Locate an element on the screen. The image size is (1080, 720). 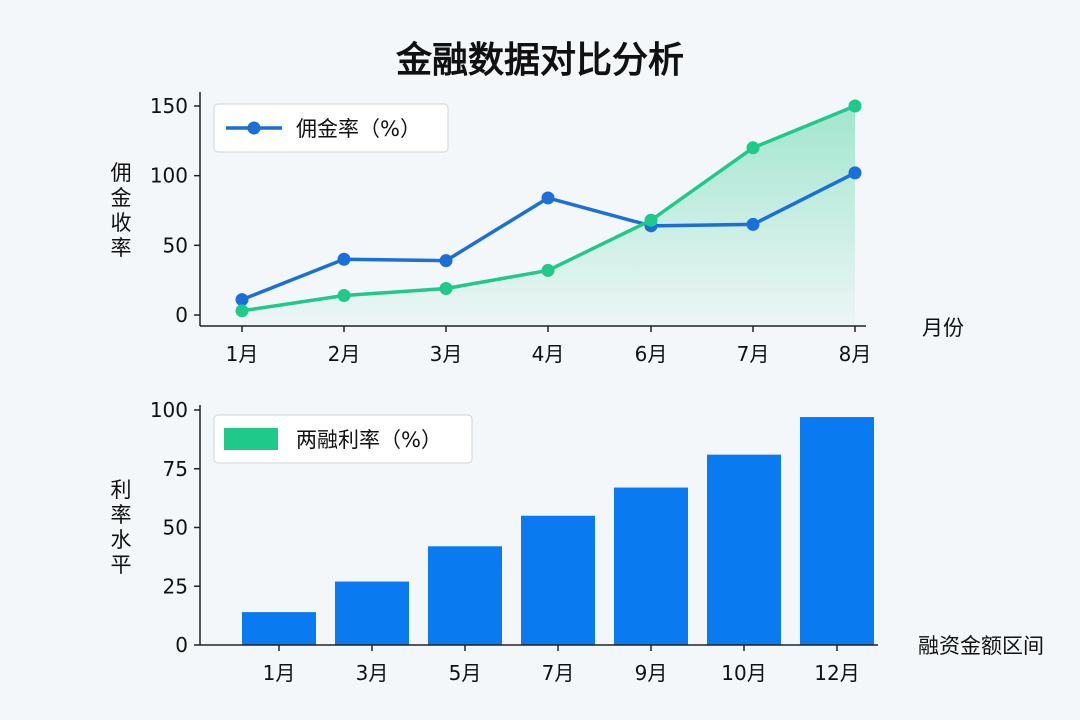
y-axis-label-char: 金 is located at coordinates (121, 198).